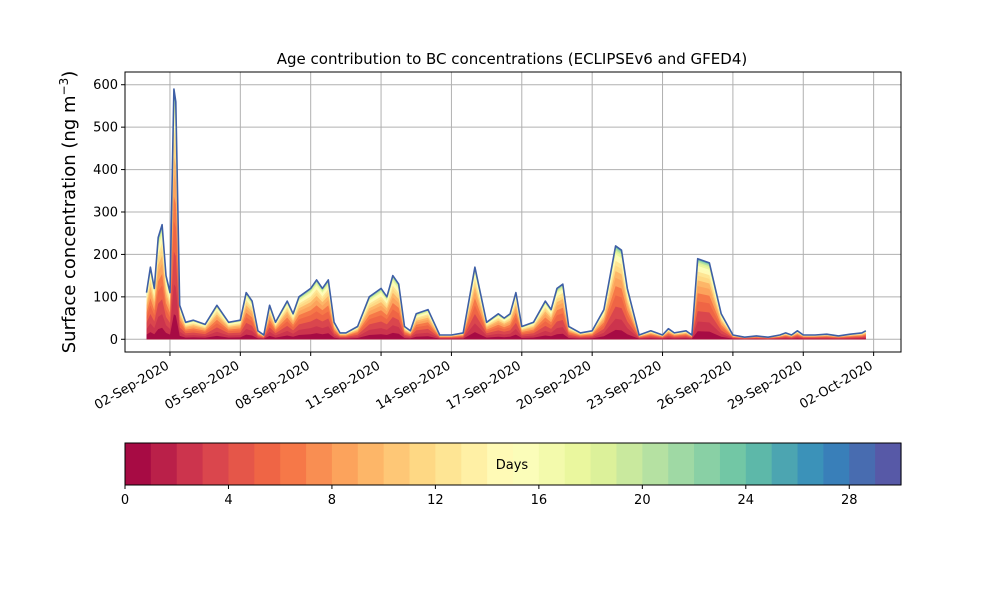 The image size is (1000, 600). What do you see at coordinates (343, 385) in the screenshot?
I see `x-tick-label: 11-Sep-2020` at bounding box center [343, 385].